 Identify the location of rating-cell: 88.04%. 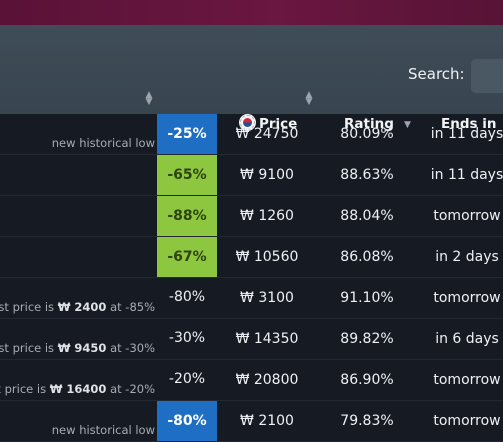
(367, 216).